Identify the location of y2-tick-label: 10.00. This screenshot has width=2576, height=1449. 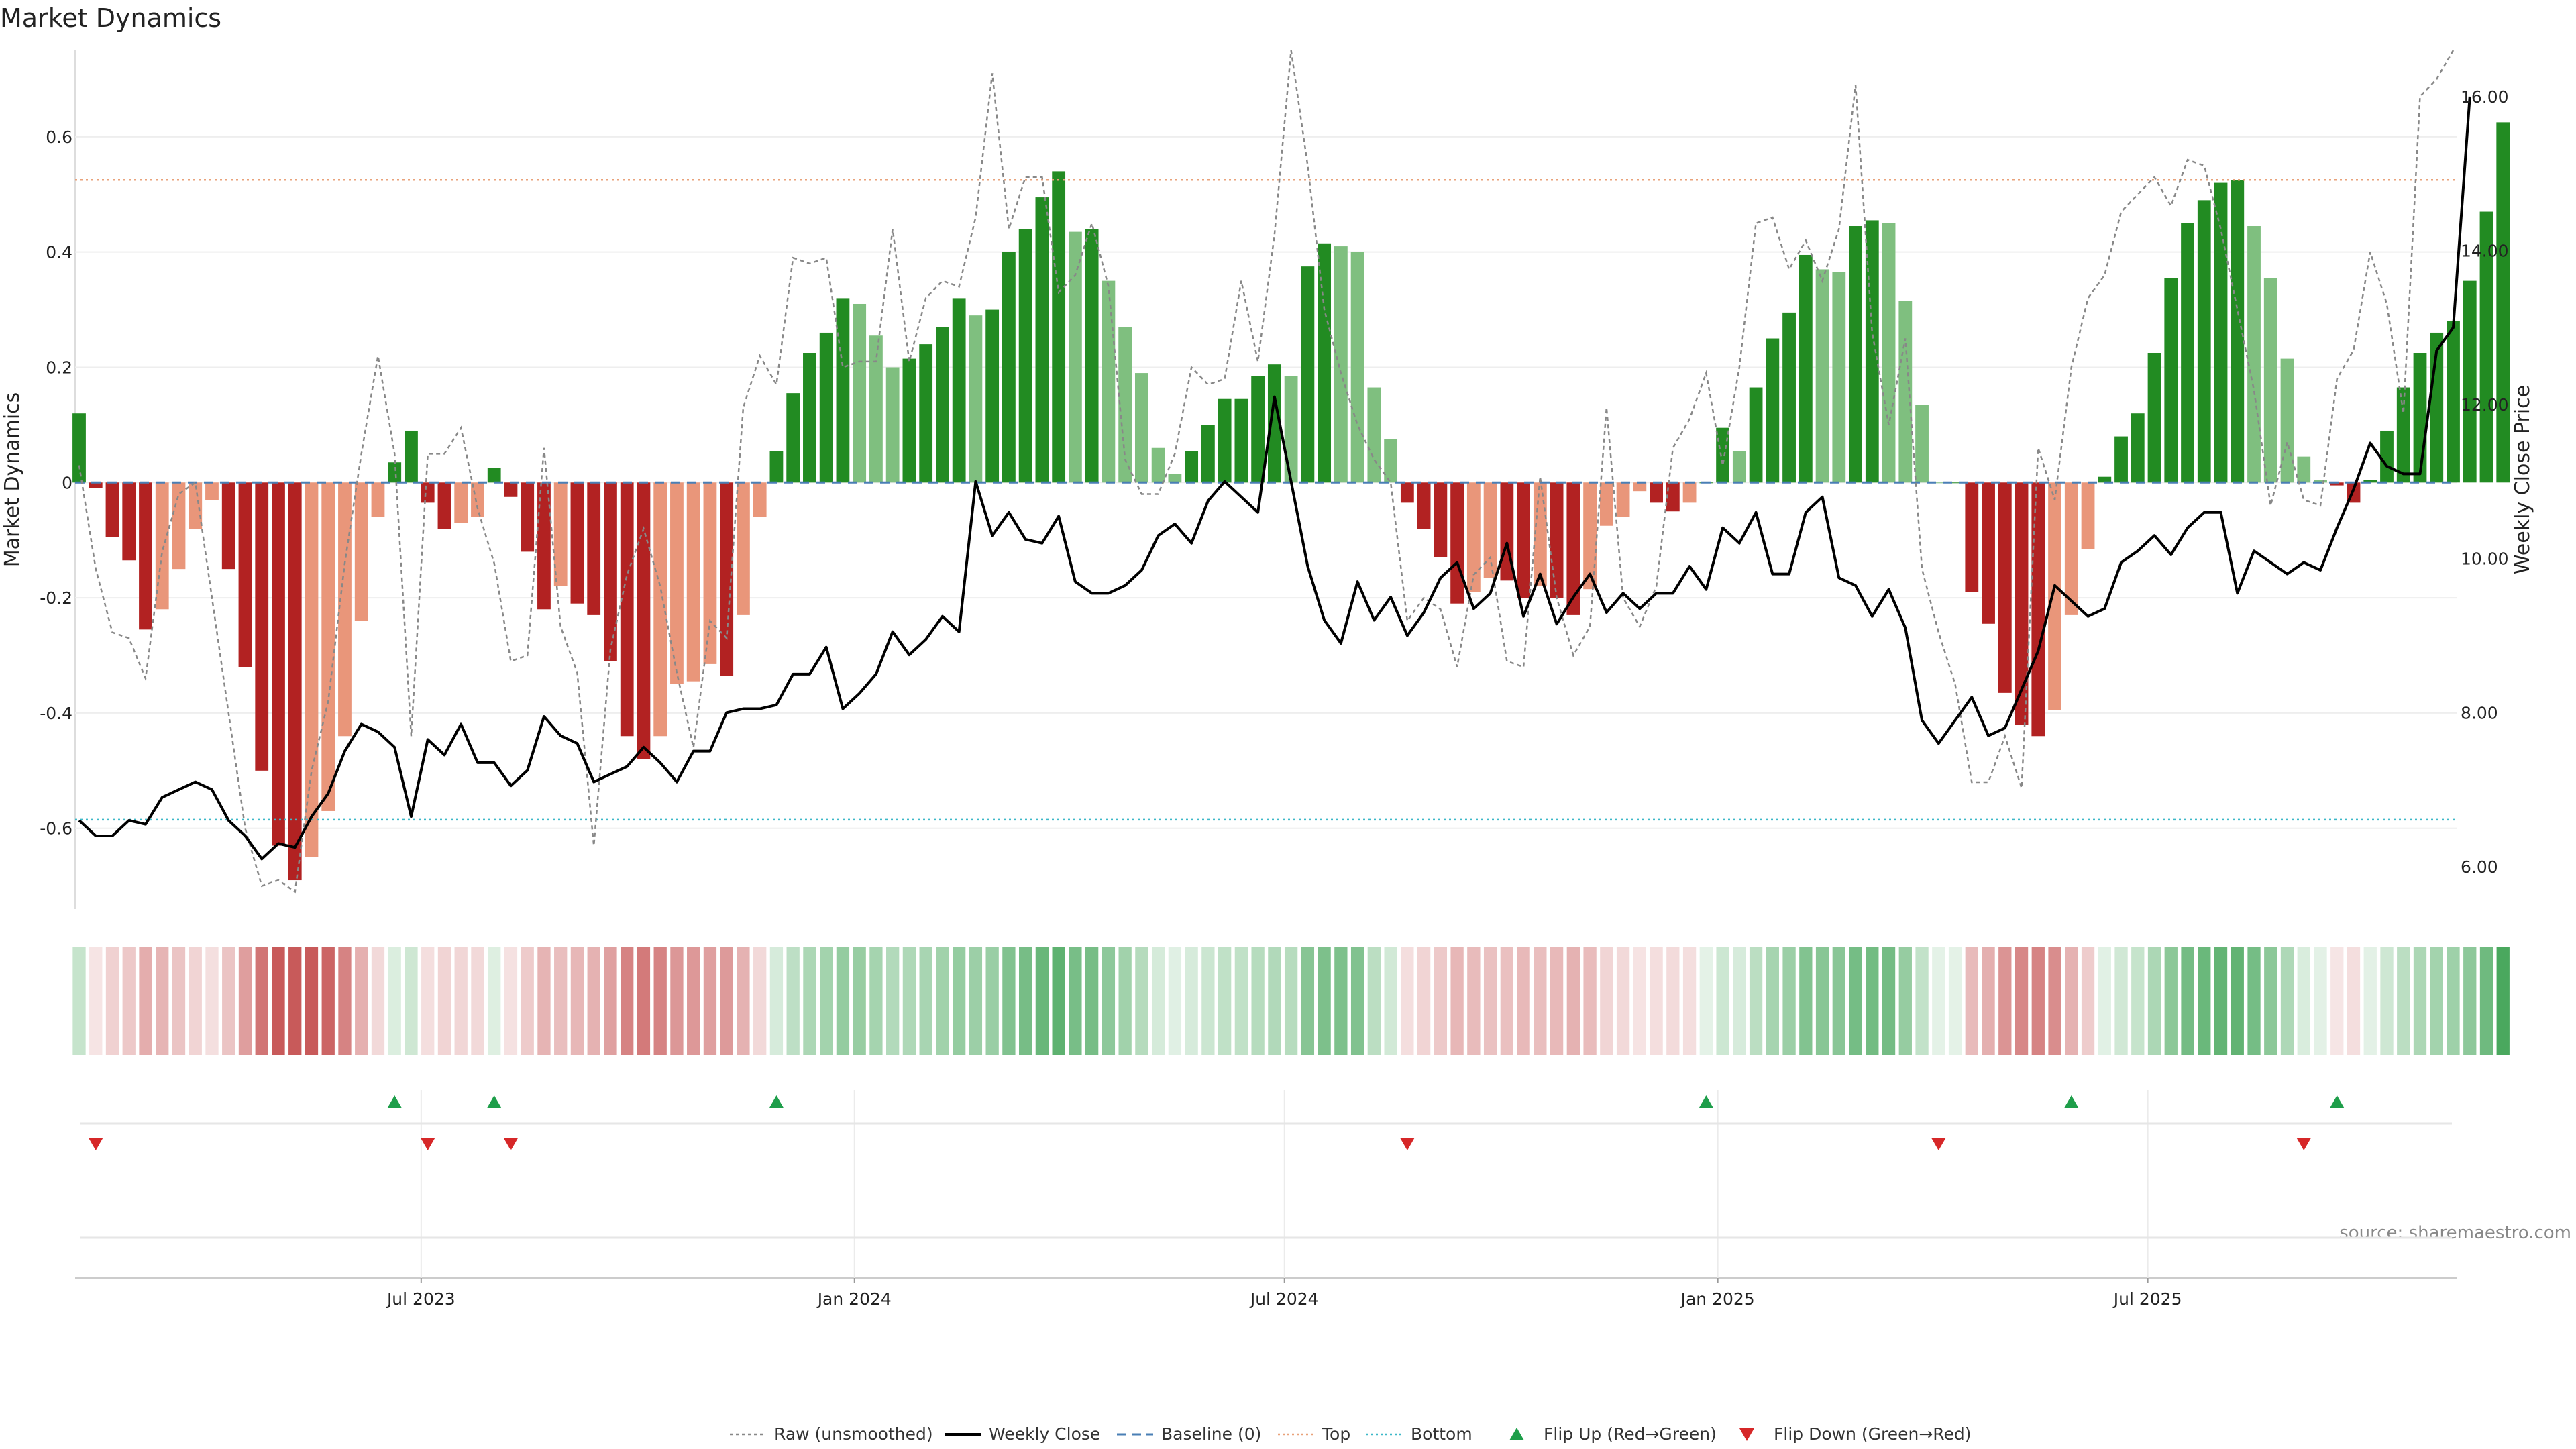
(2485, 559).